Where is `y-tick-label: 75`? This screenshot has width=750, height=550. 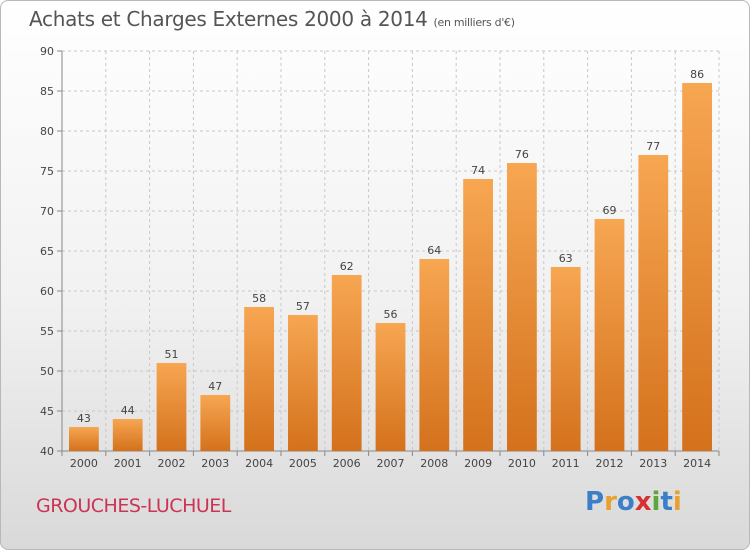 y-tick-label: 75 is located at coordinates (47, 171).